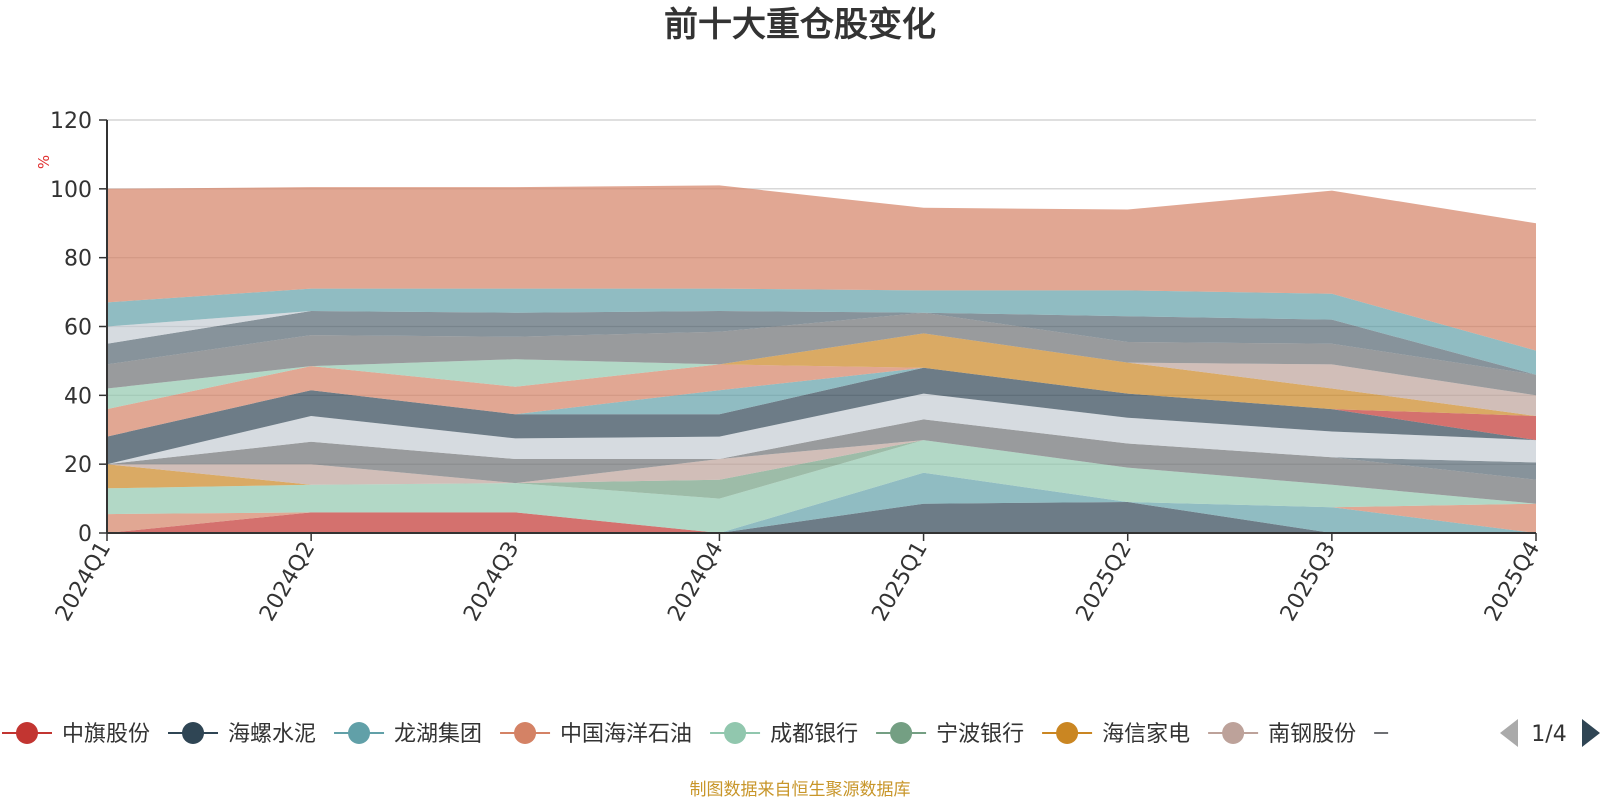 The height and width of the screenshot is (800, 1600). I want to click on legend-item: 南钢股份, so click(1282, 734).